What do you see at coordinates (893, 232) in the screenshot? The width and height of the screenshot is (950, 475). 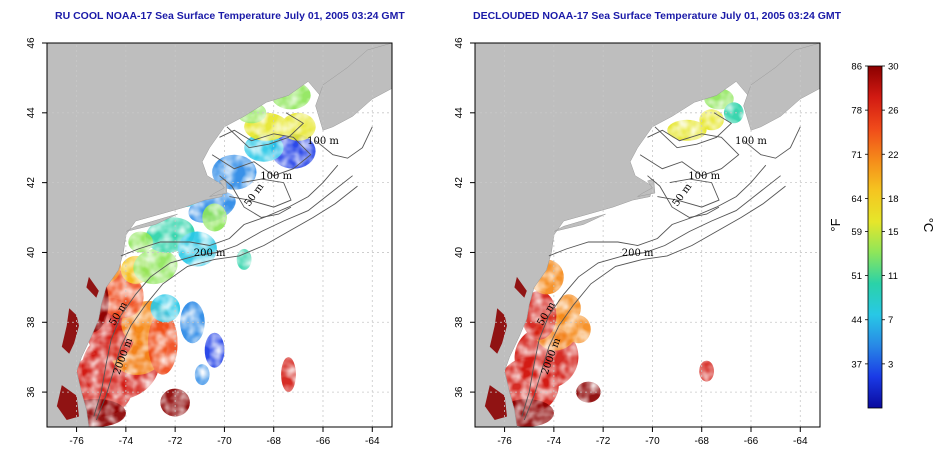 I see `celsius-tick-label: 15` at bounding box center [893, 232].